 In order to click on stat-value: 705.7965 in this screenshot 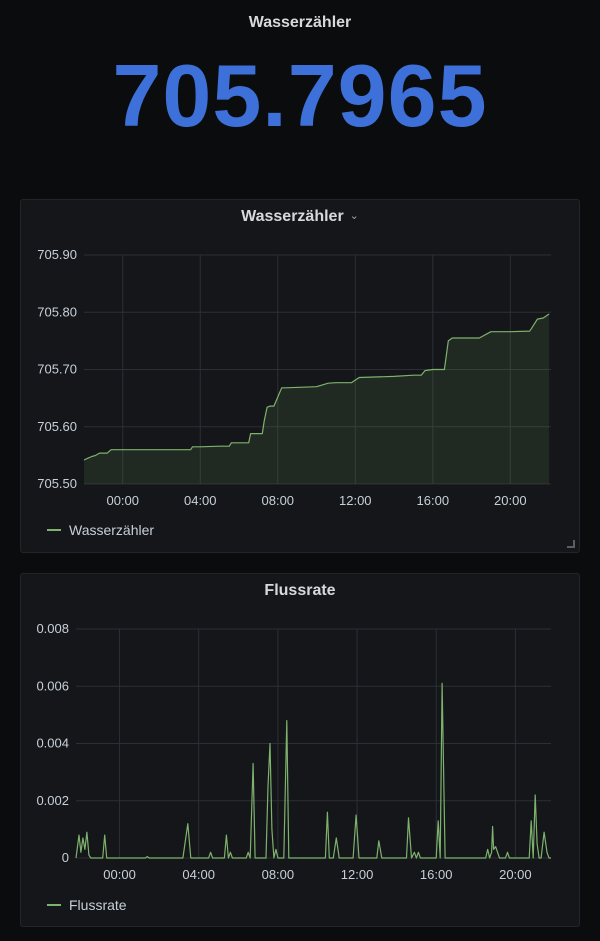, I will do `click(300, 95)`.